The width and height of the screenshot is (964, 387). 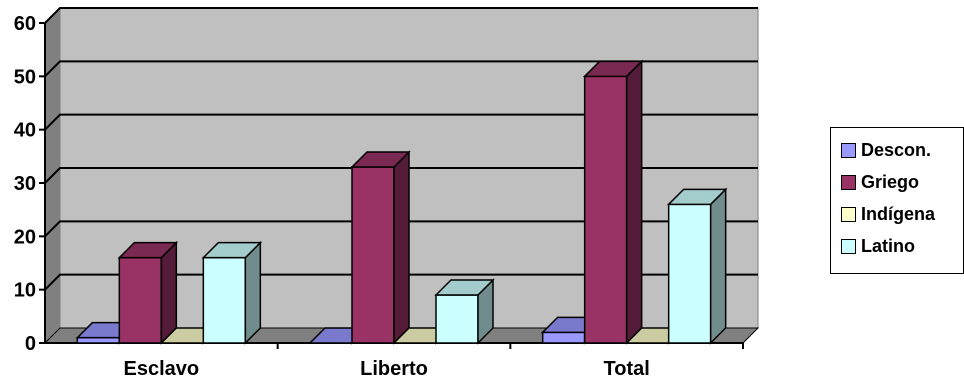 What do you see at coordinates (25, 24) in the screenshot?
I see `y-tick-label: 60` at bounding box center [25, 24].